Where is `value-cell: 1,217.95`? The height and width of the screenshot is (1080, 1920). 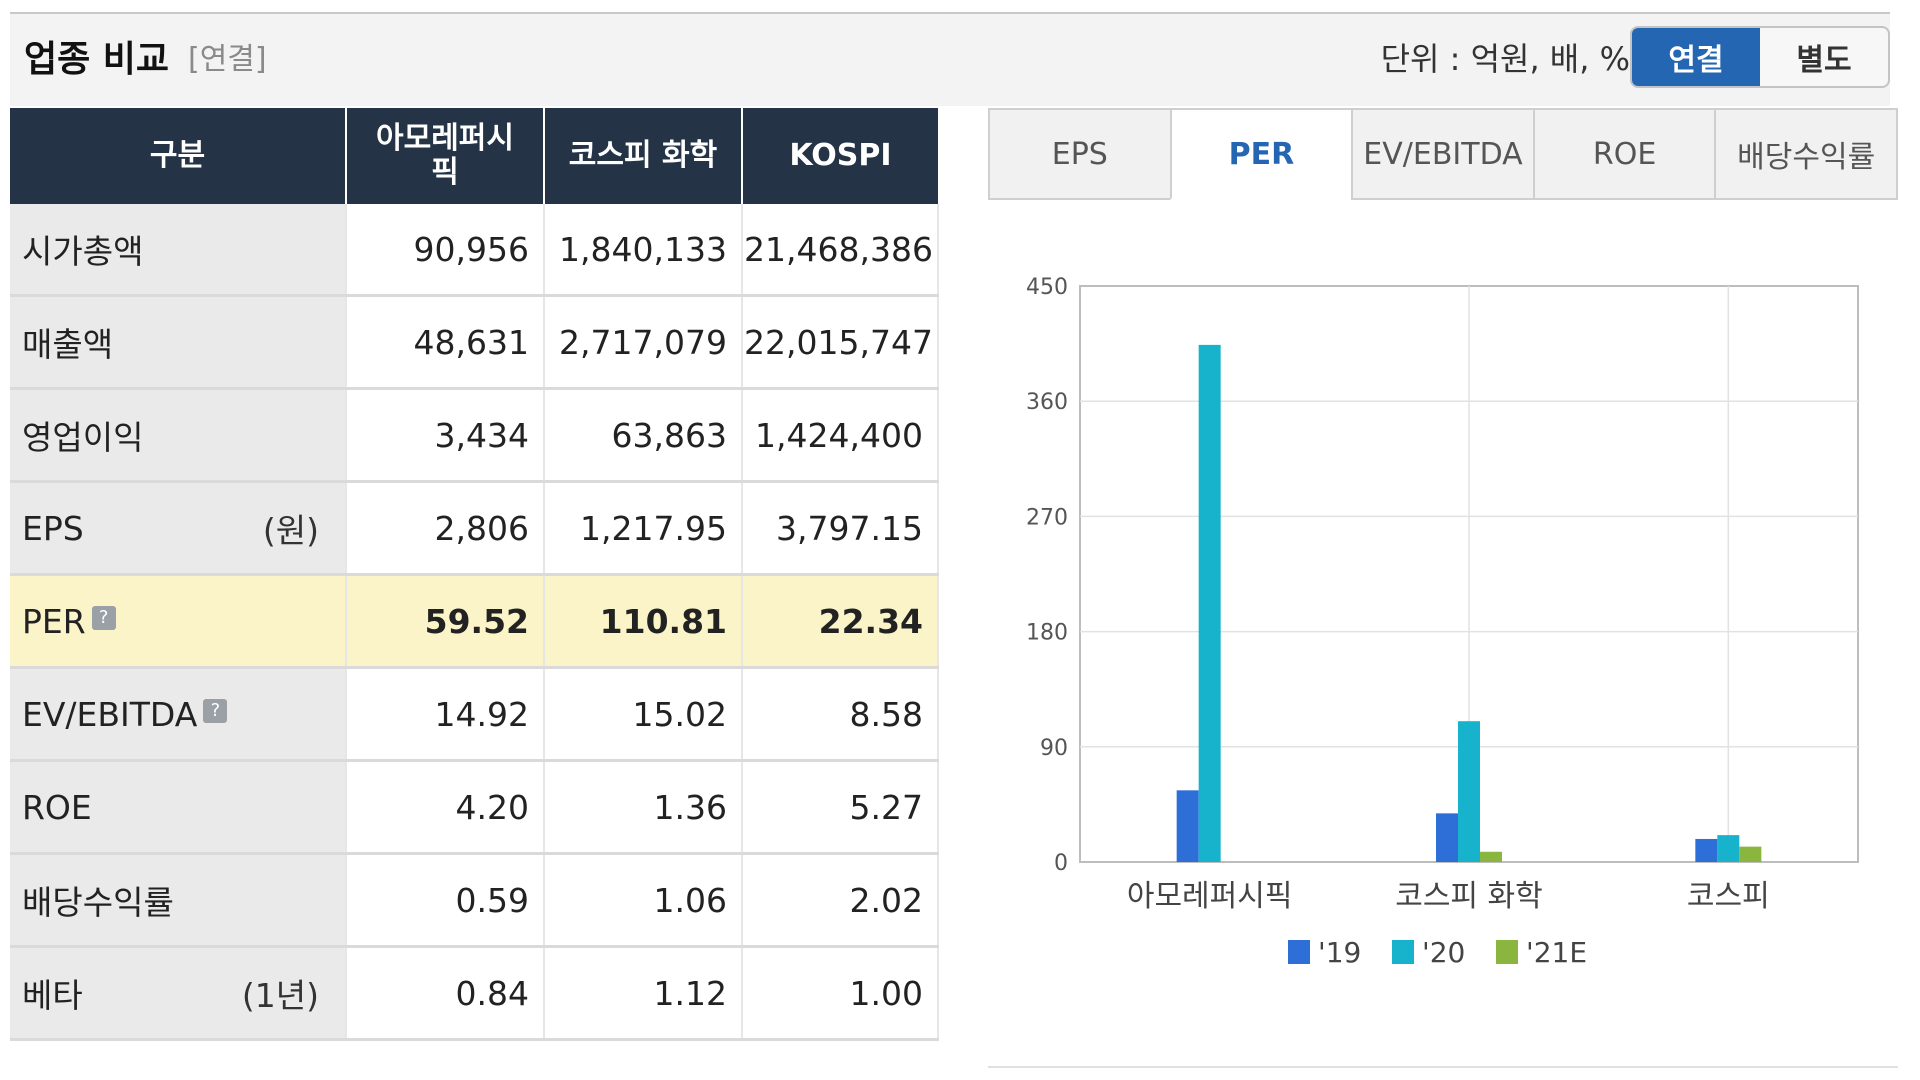 value-cell: 1,217.95 is located at coordinates (643, 528).